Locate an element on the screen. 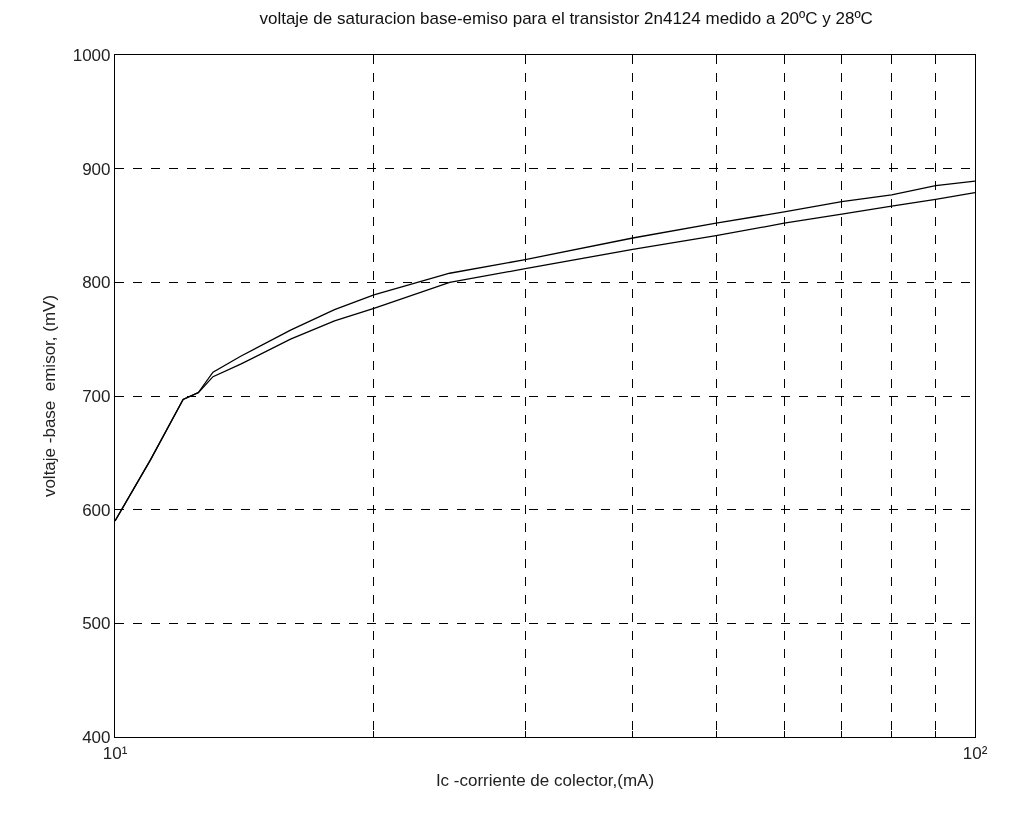 This screenshot has width=1011, height=827. y-tick-label: 600 is located at coordinates (96, 510).